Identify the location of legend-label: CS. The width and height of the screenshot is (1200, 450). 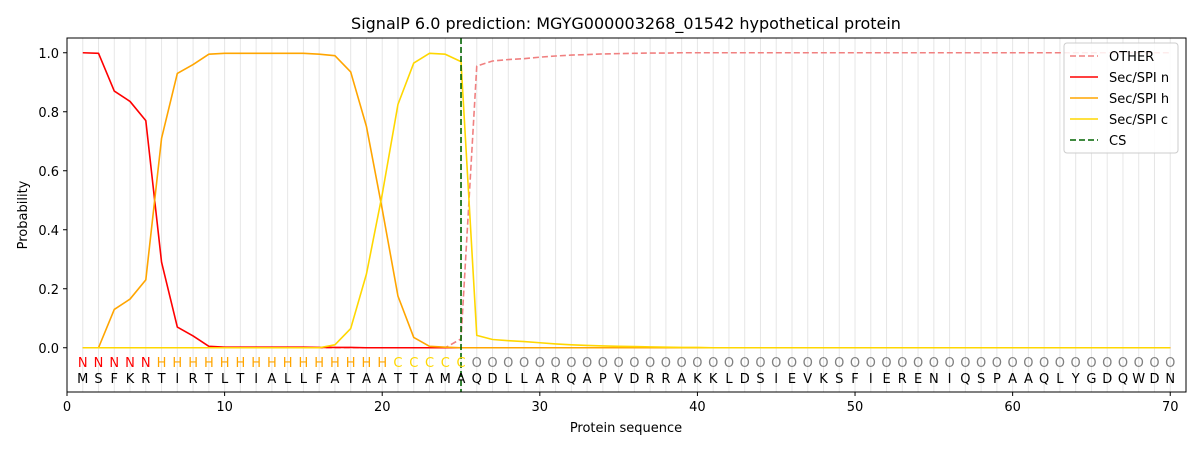
(1117, 141).